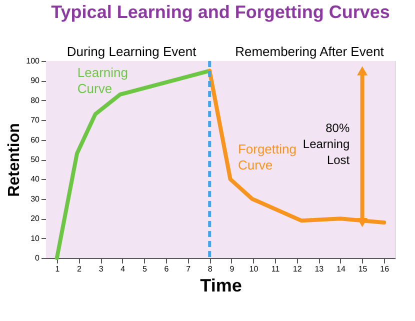 The width and height of the screenshot is (415, 321). I want to click on y-tick-label: 20, so click(35, 219).